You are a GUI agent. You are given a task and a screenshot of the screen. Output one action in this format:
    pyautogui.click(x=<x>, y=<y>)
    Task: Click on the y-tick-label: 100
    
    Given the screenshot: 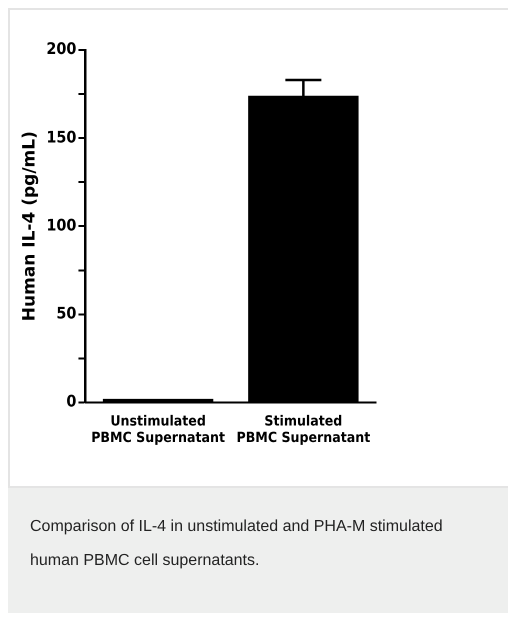 What is the action you would take?
    pyautogui.click(x=61, y=224)
    